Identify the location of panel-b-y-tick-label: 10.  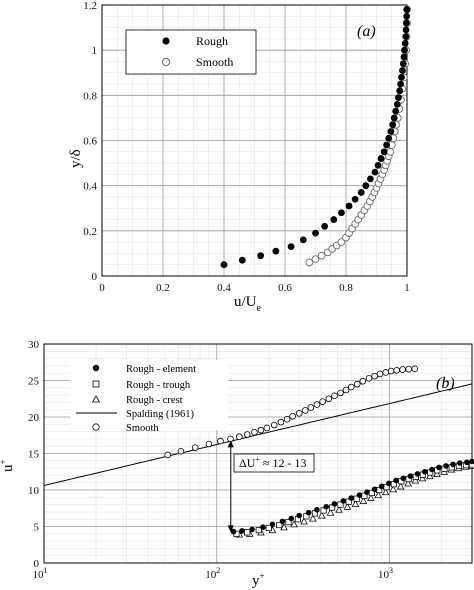
(34, 491).